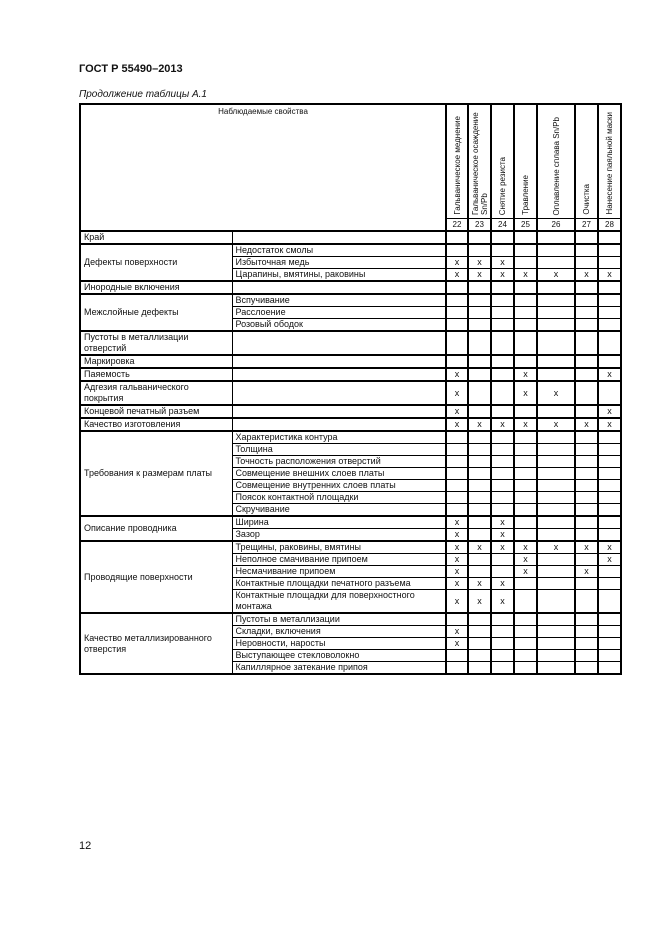 Image resolution: width=661 pixels, height=936 pixels. I want to click on property-label: Избыточная медь, so click(339, 262).